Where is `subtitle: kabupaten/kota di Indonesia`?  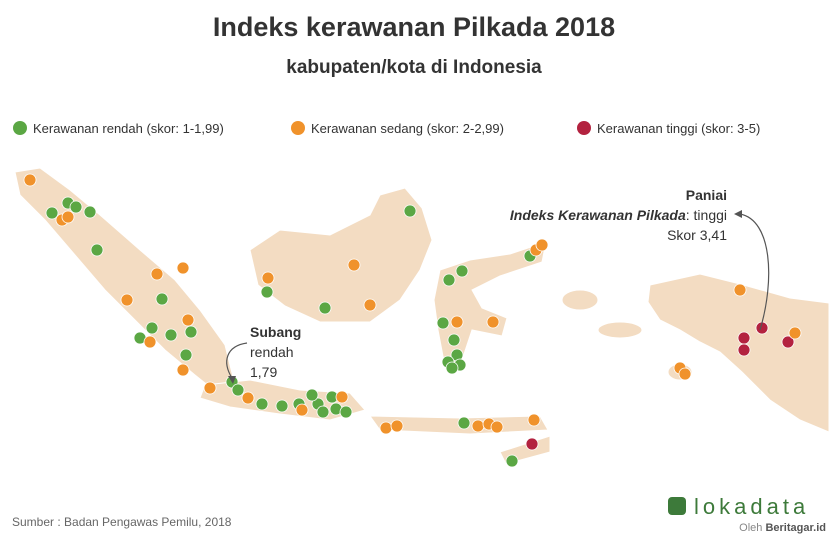 subtitle: kabupaten/kota di Indonesia is located at coordinates (414, 67).